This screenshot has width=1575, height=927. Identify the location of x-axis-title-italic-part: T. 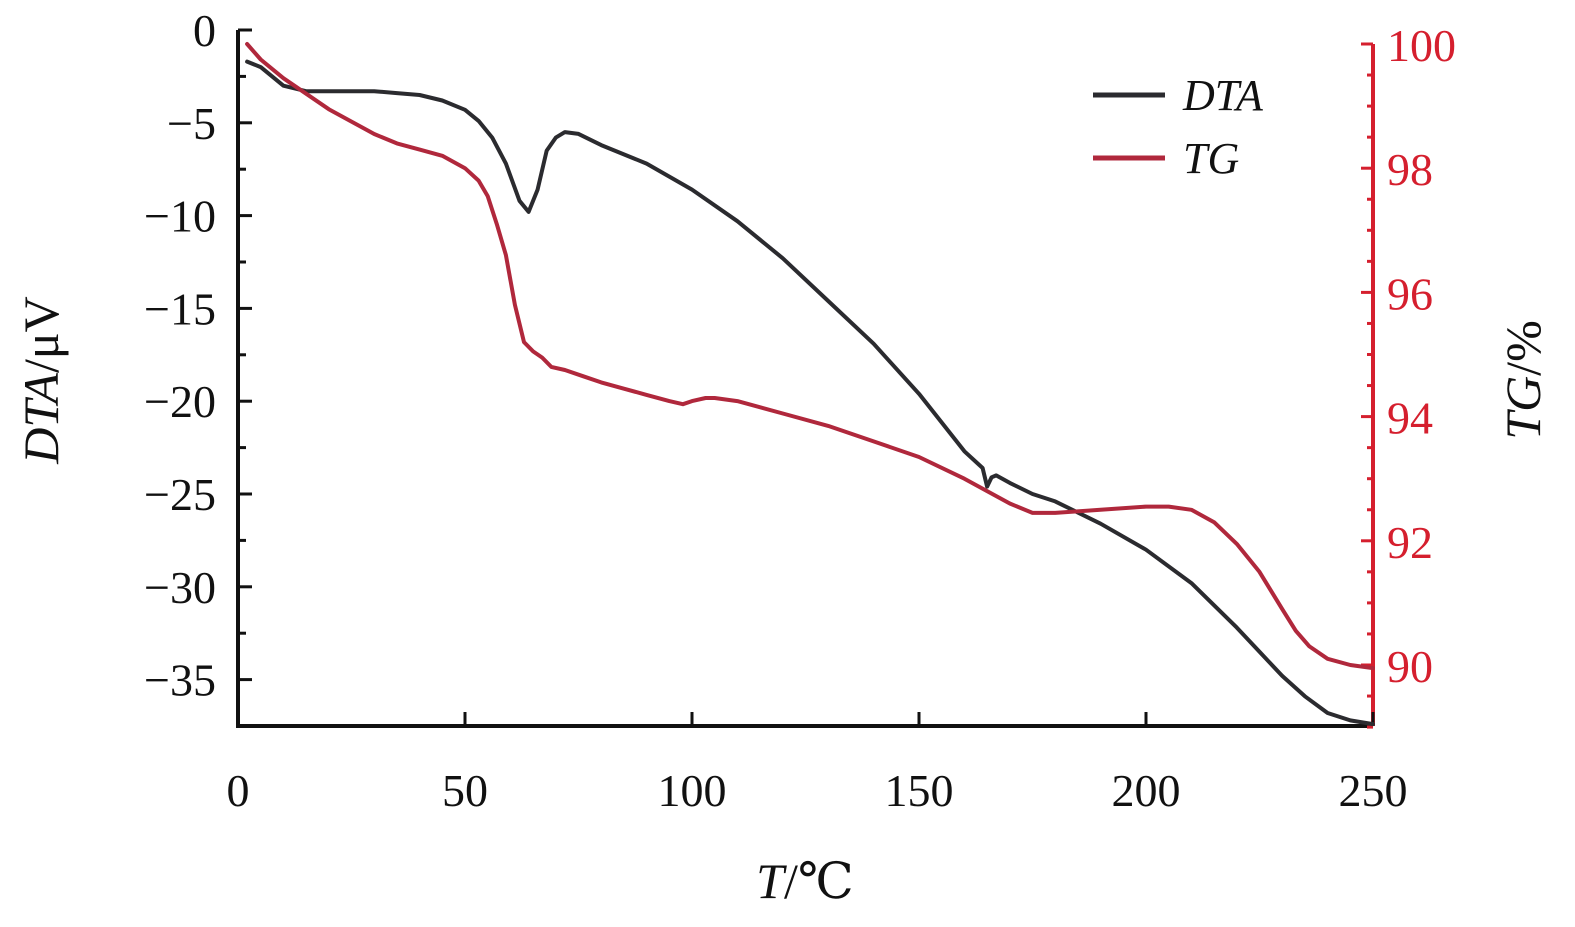
(771, 881).